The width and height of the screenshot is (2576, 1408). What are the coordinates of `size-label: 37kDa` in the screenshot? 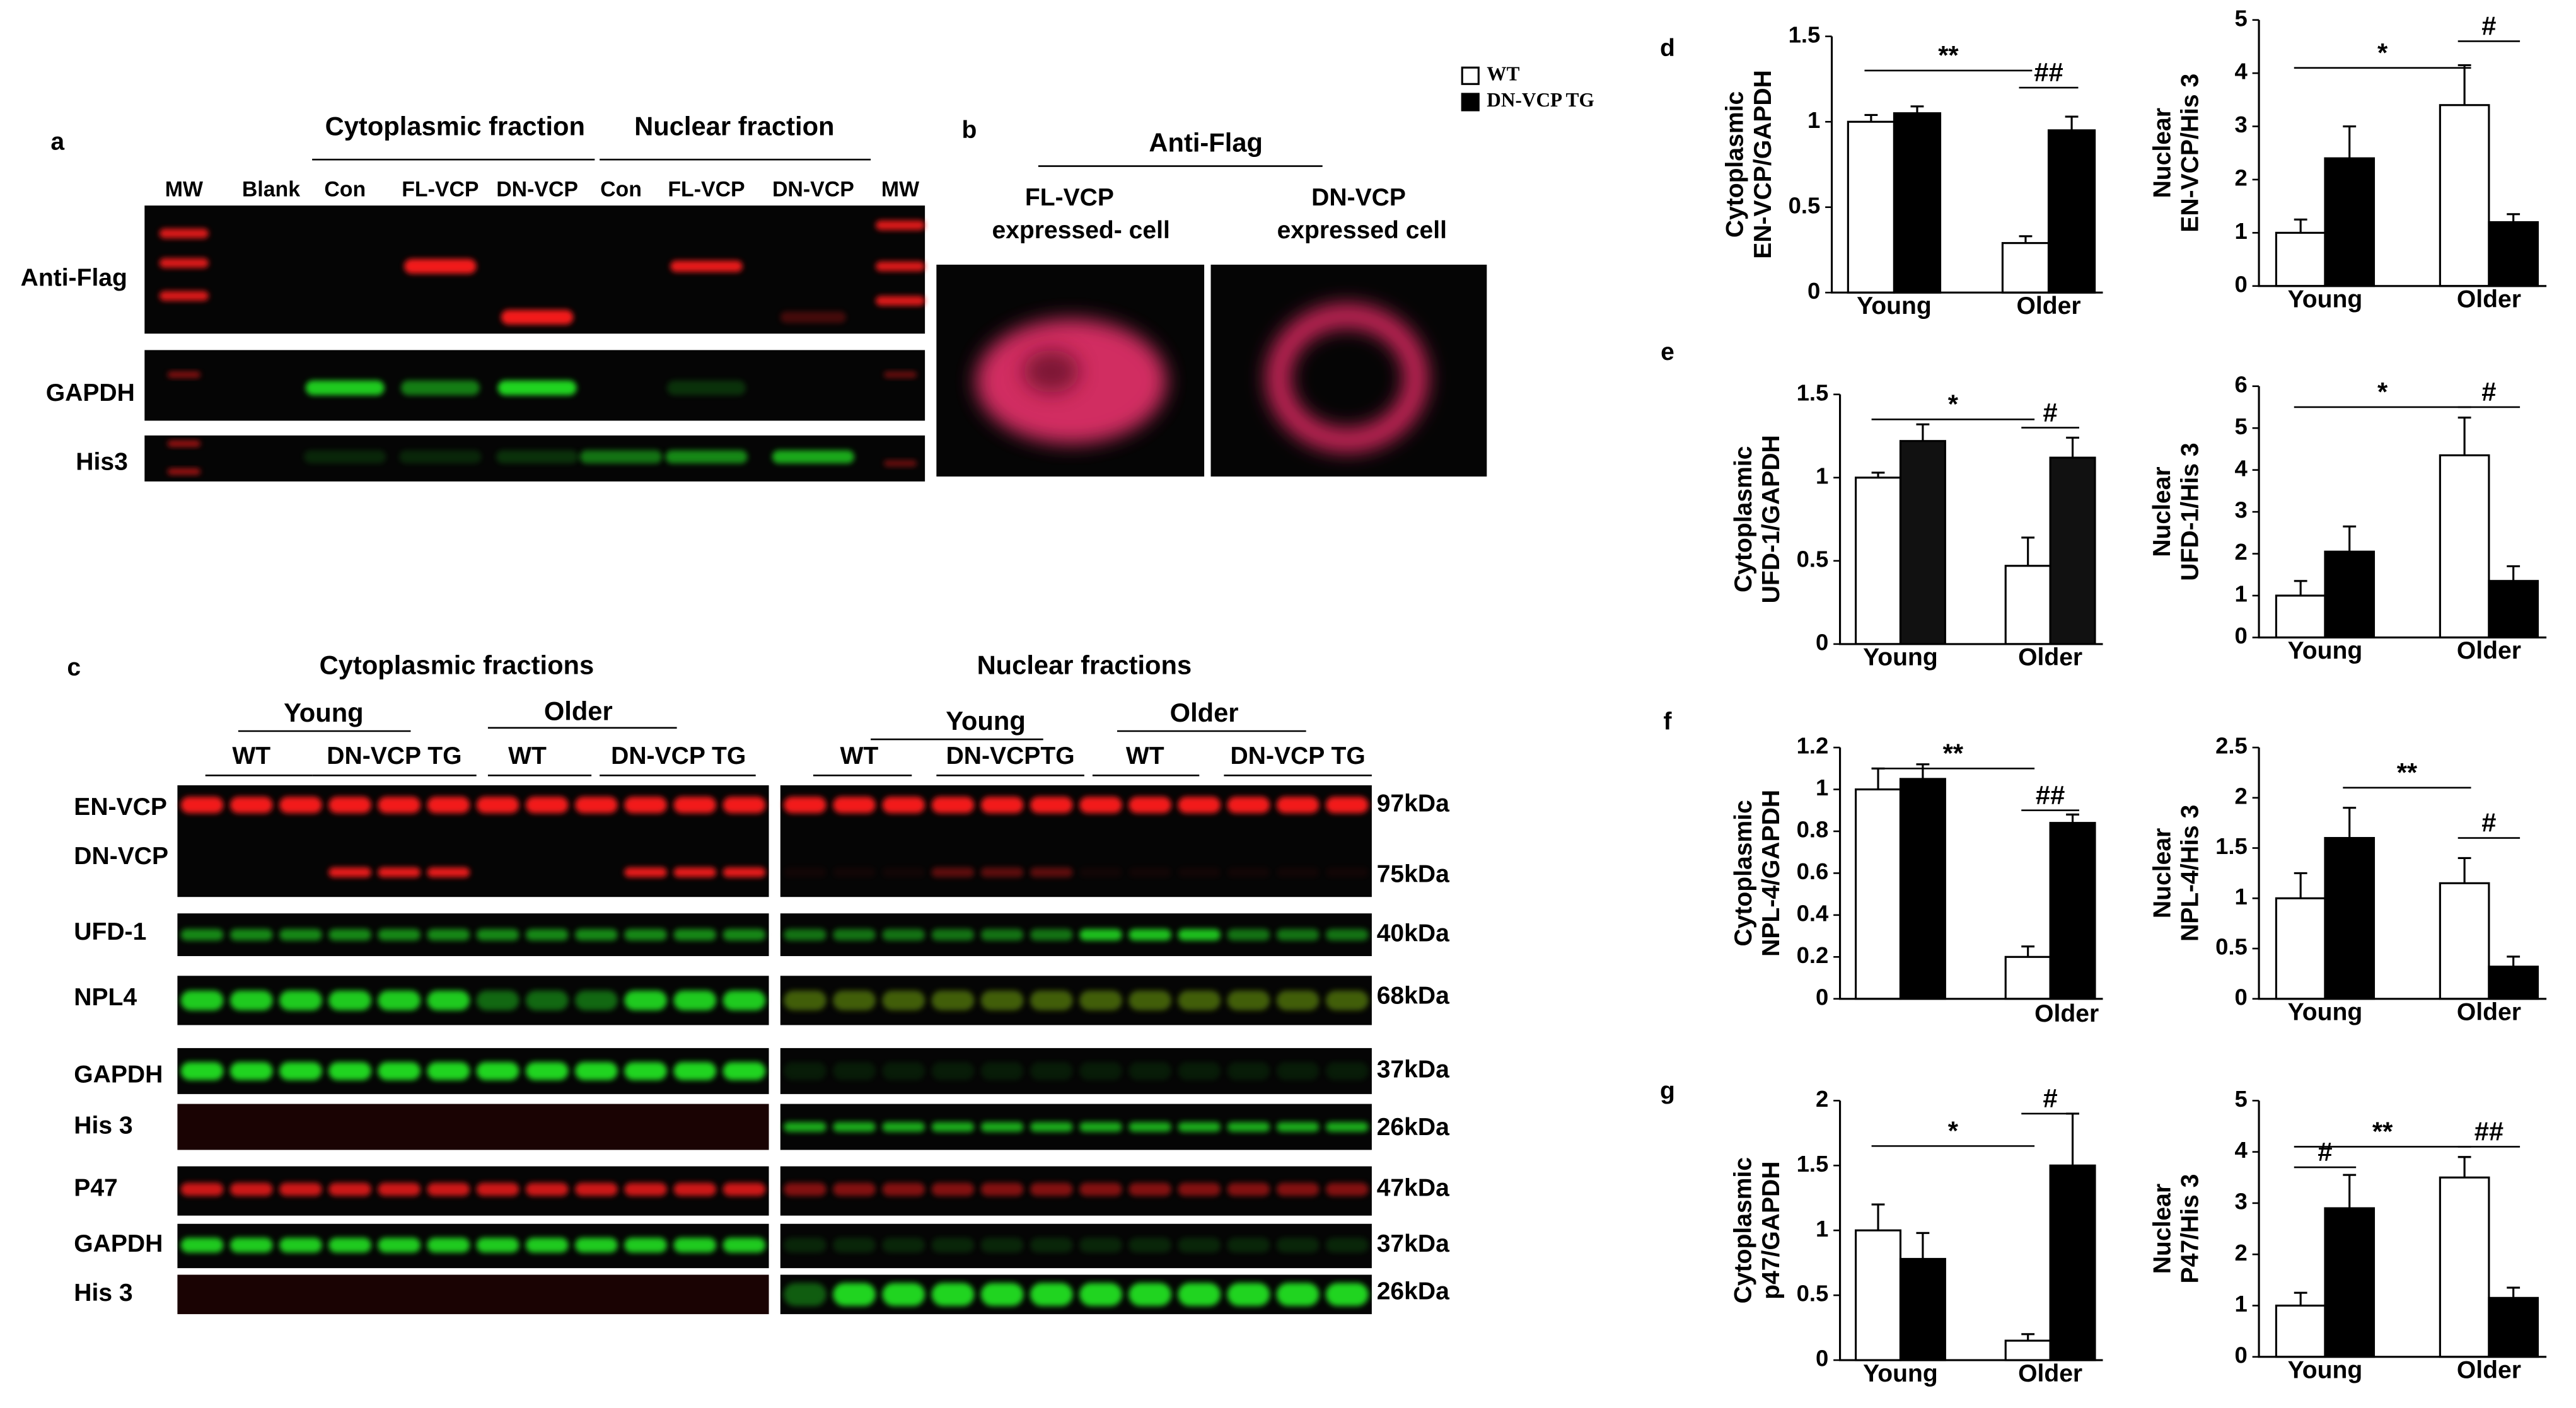 It's located at (1413, 1069).